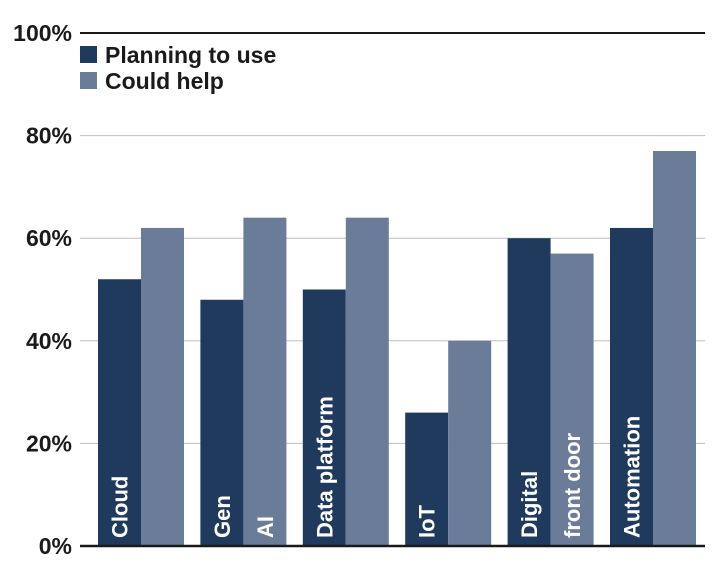 The height and width of the screenshot is (568, 723). I want to click on category-label: Gen, so click(222, 516).